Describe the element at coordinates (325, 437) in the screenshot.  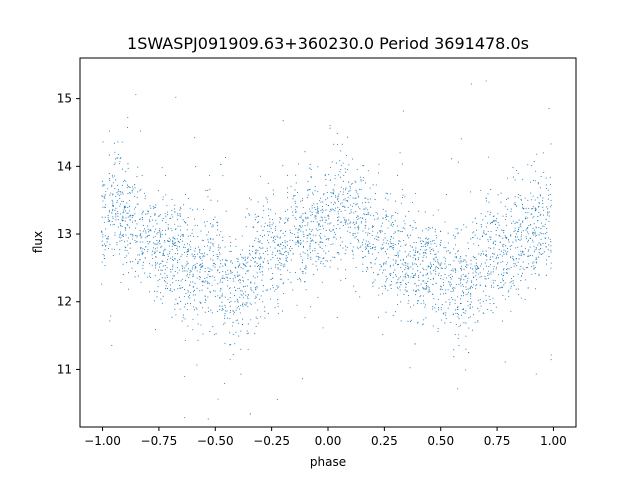
I see `x-axis: −1.00 −0.75 −0.50 −0.25 0.00 0.25 0.50 0.75 1.00` at that location.